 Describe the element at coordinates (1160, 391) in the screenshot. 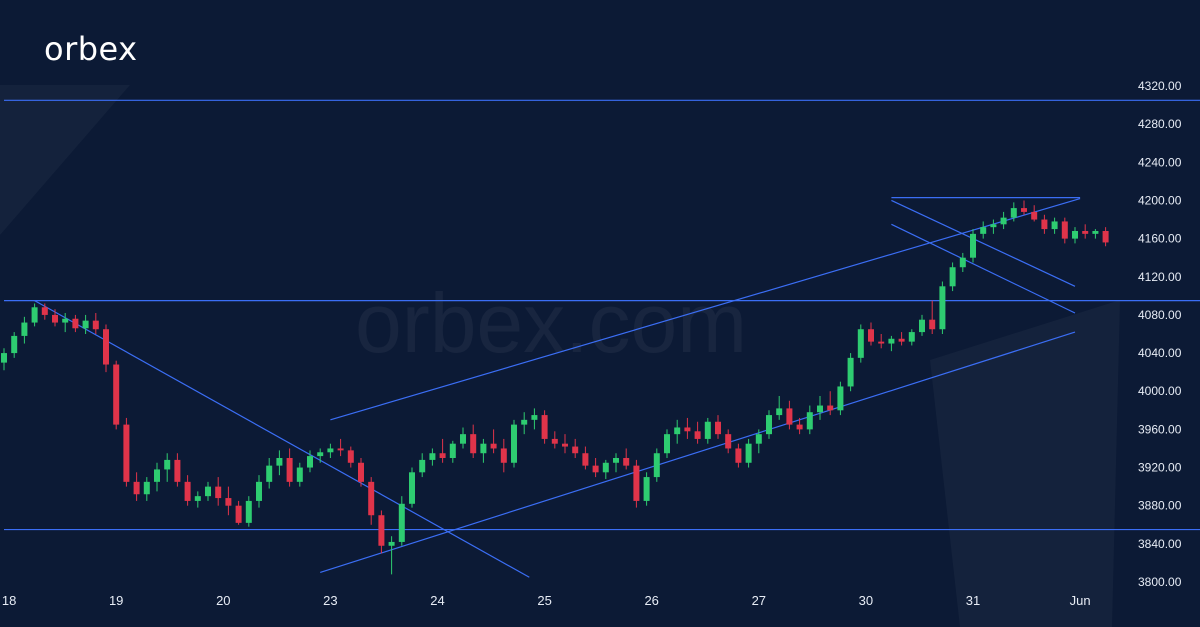

I see `y-tick-label: 4000.00` at that location.